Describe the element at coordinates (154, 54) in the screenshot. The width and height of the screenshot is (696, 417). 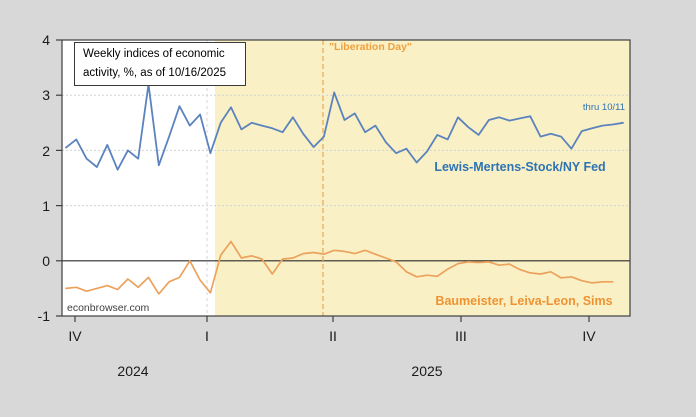
I see `chart-title-line1: Weekly indices of economic` at that location.